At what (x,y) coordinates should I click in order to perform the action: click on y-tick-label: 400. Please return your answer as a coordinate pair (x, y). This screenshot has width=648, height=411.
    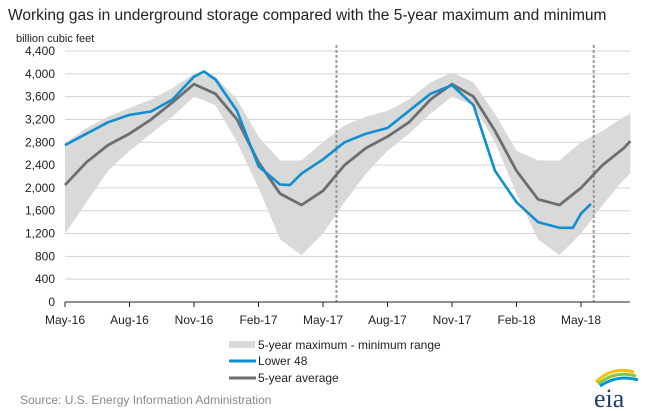
    Looking at the image, I should click on (45, 279).